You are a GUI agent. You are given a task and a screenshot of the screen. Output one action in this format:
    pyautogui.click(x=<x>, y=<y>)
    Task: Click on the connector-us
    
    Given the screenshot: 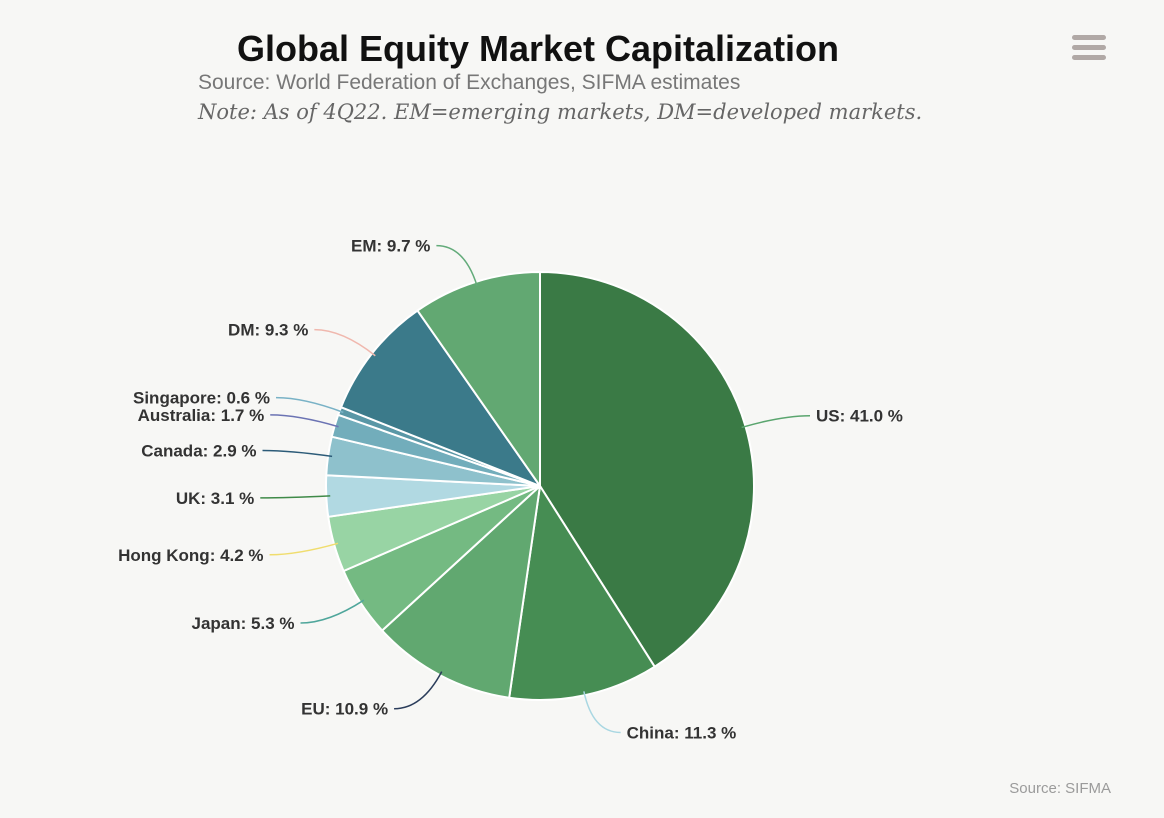 What is the action you would take?
    pyautogui.click(x=775, y=421)
    